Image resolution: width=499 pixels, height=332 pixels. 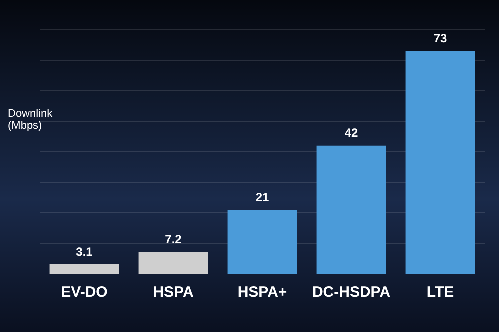 I want to click on data-label: 21, so click(x=263, y=197).